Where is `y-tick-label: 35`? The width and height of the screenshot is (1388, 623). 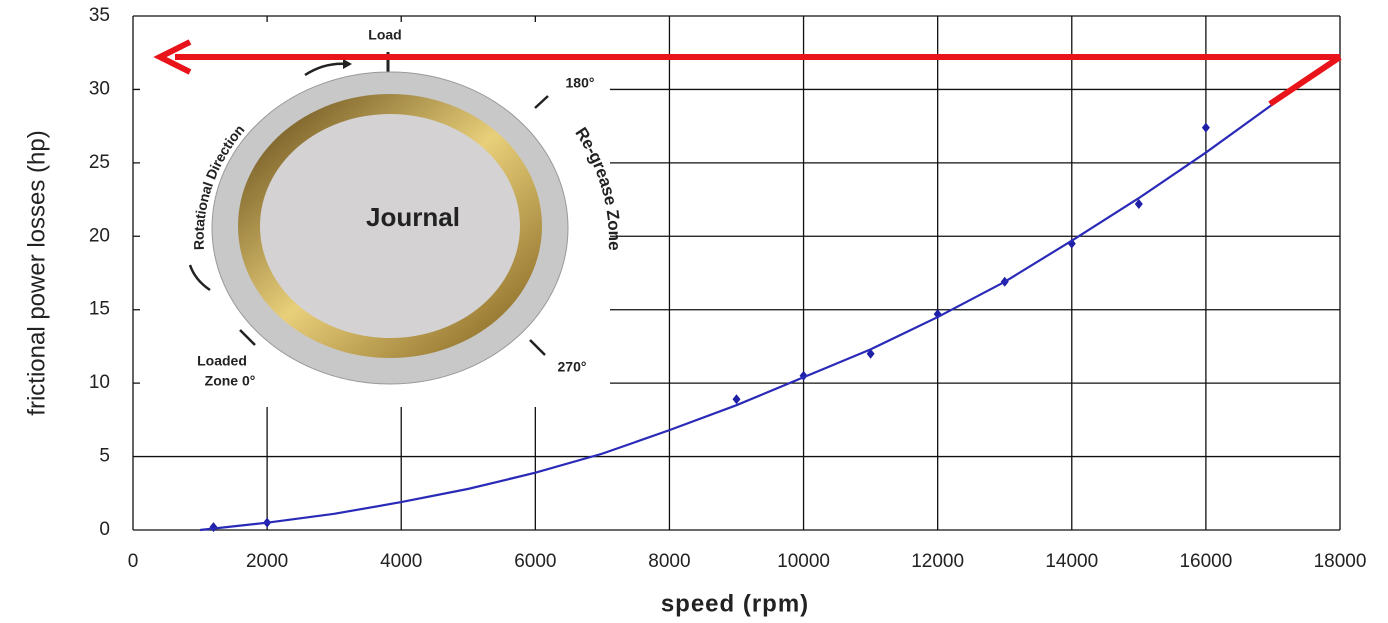
y-tick-label: 35 is located at coordinates (99, 15).